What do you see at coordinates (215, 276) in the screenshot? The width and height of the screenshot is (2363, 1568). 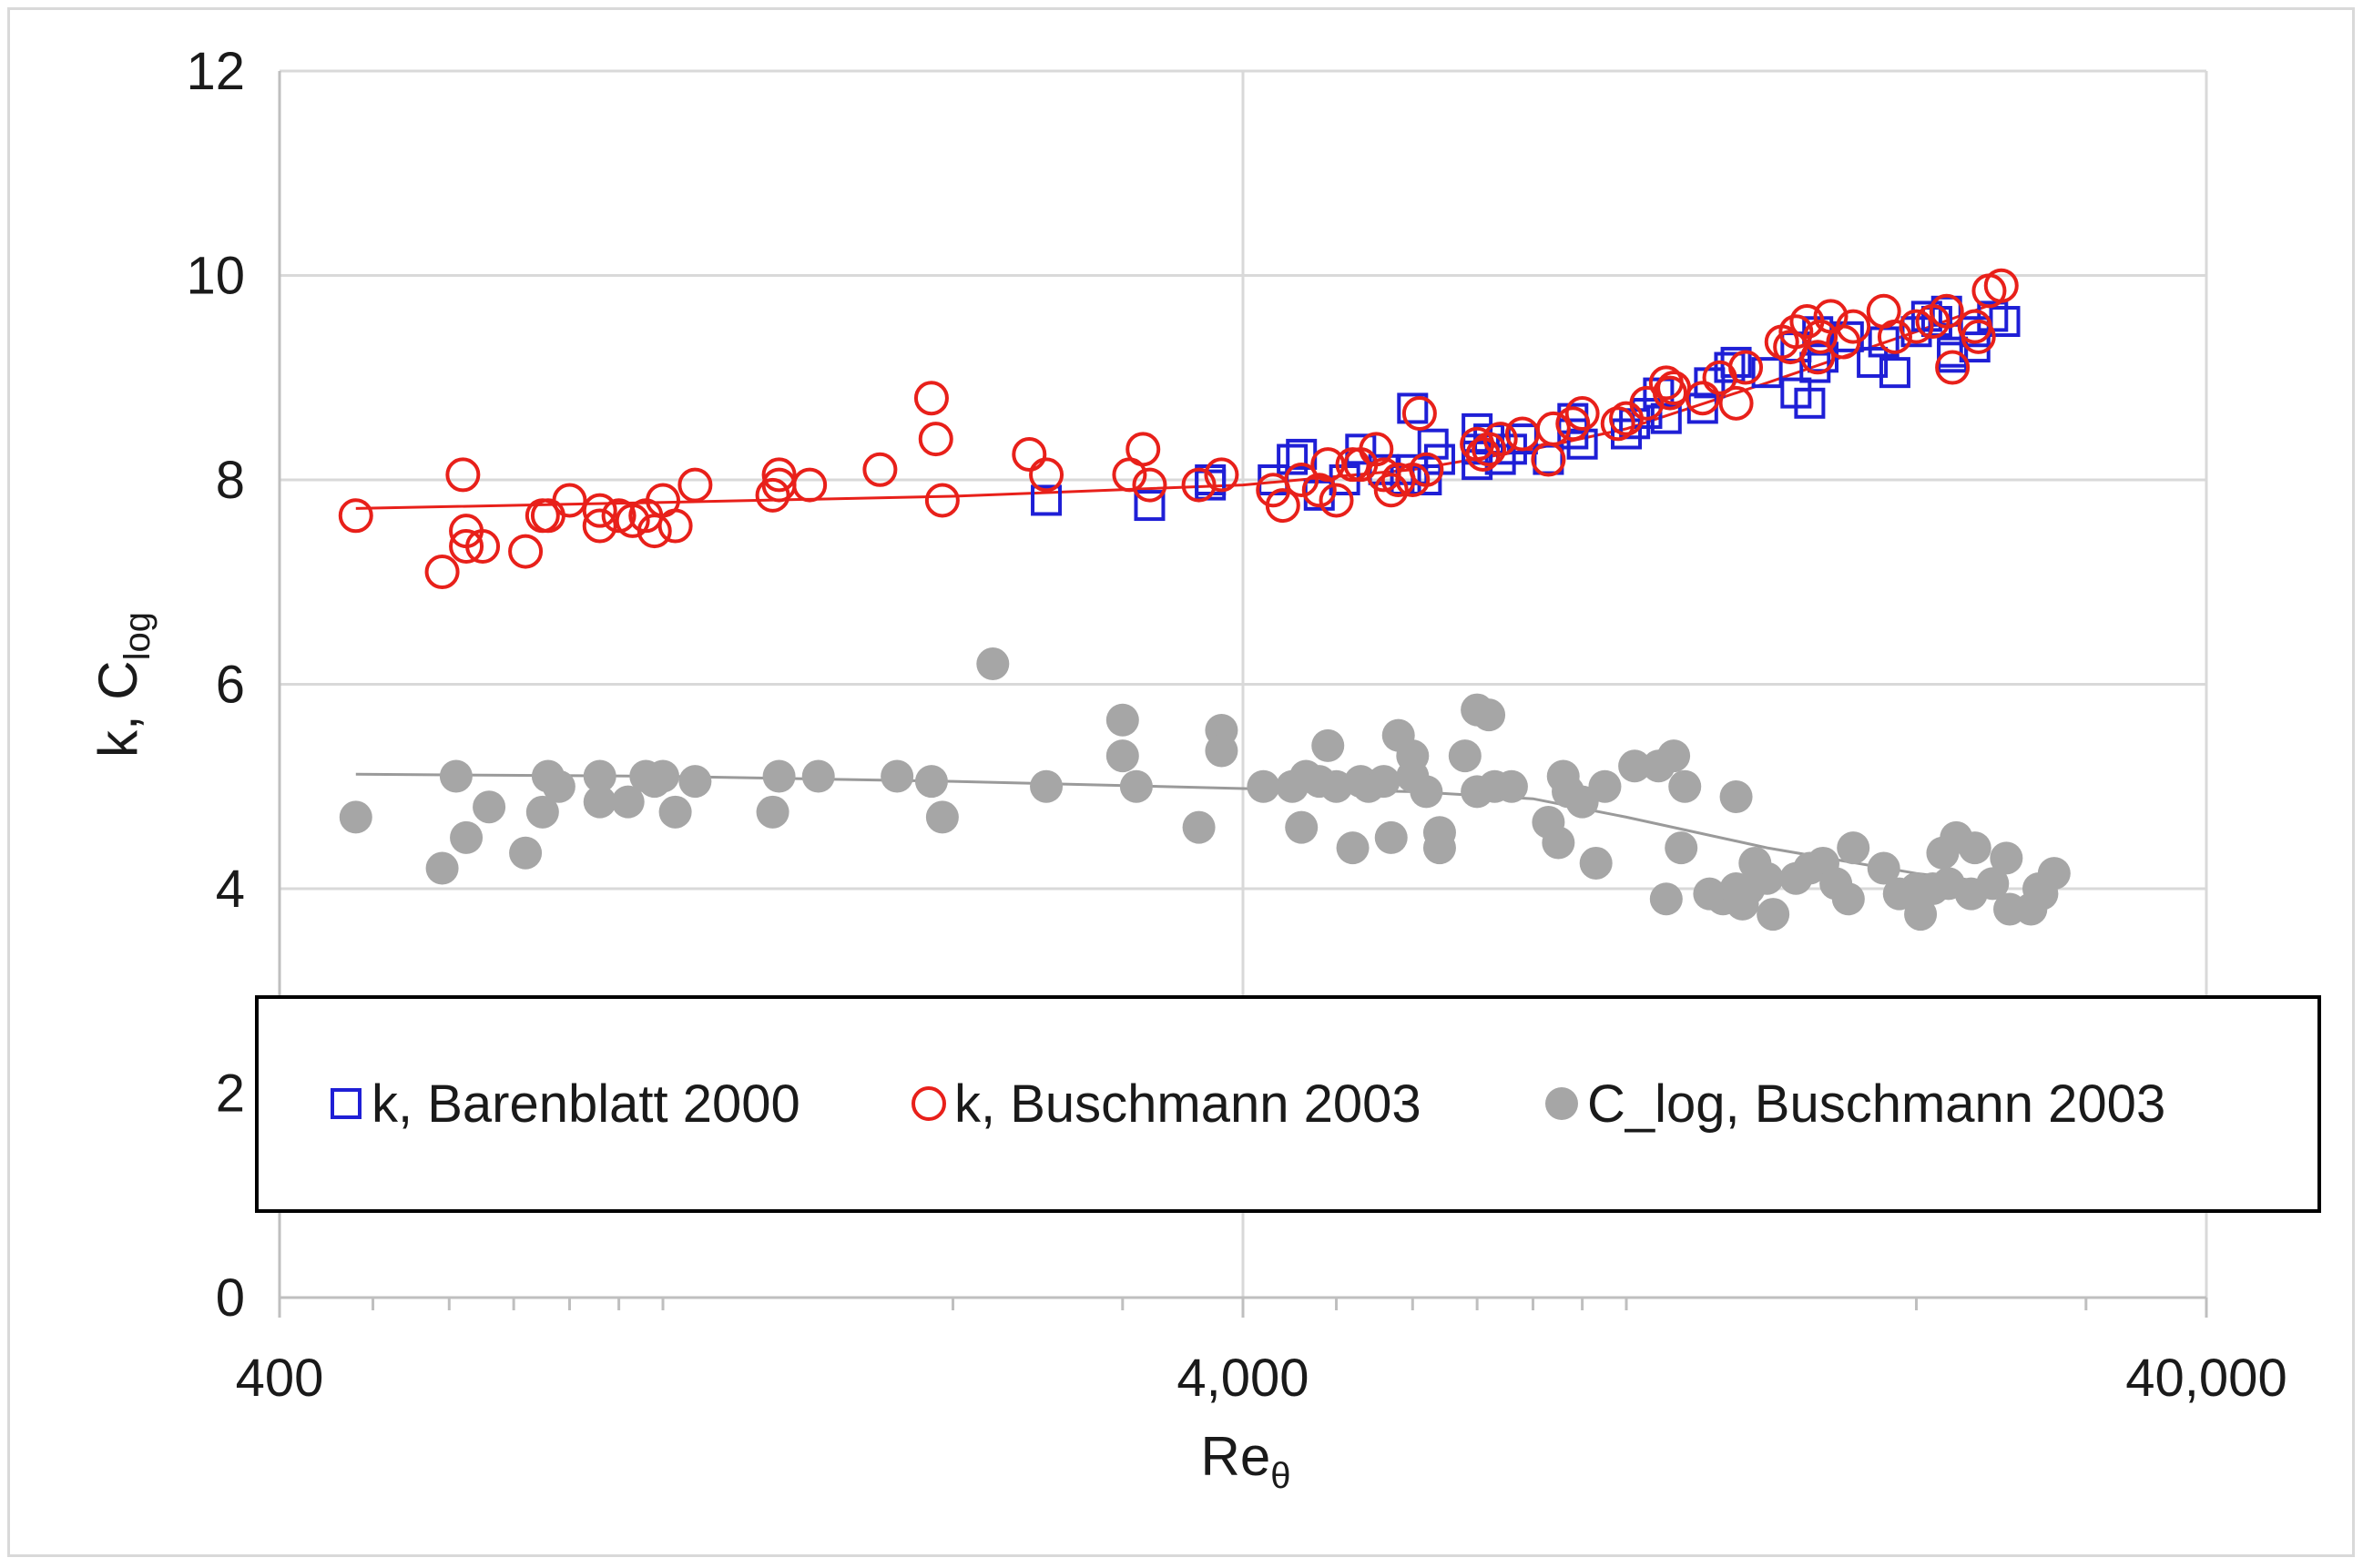 I see `y-tick-label: 10` at bounding box center [215, 276].